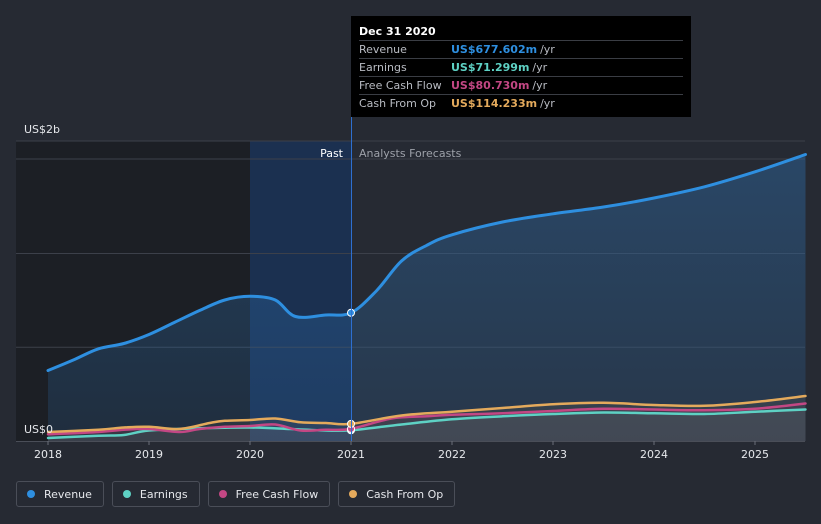 The image size is (821, 524). Describe the element at coordinates (494, 49) in the screenshot. I see `tooltip-series-value: US$677.602m` at that location.